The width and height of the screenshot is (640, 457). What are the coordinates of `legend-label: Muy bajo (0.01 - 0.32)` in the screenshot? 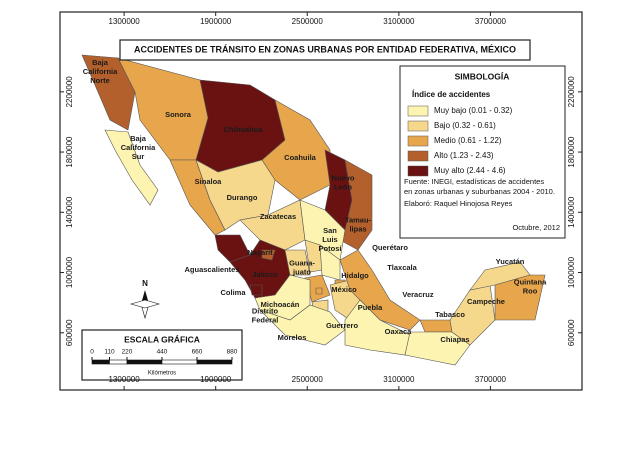 It's located at (473, 110).